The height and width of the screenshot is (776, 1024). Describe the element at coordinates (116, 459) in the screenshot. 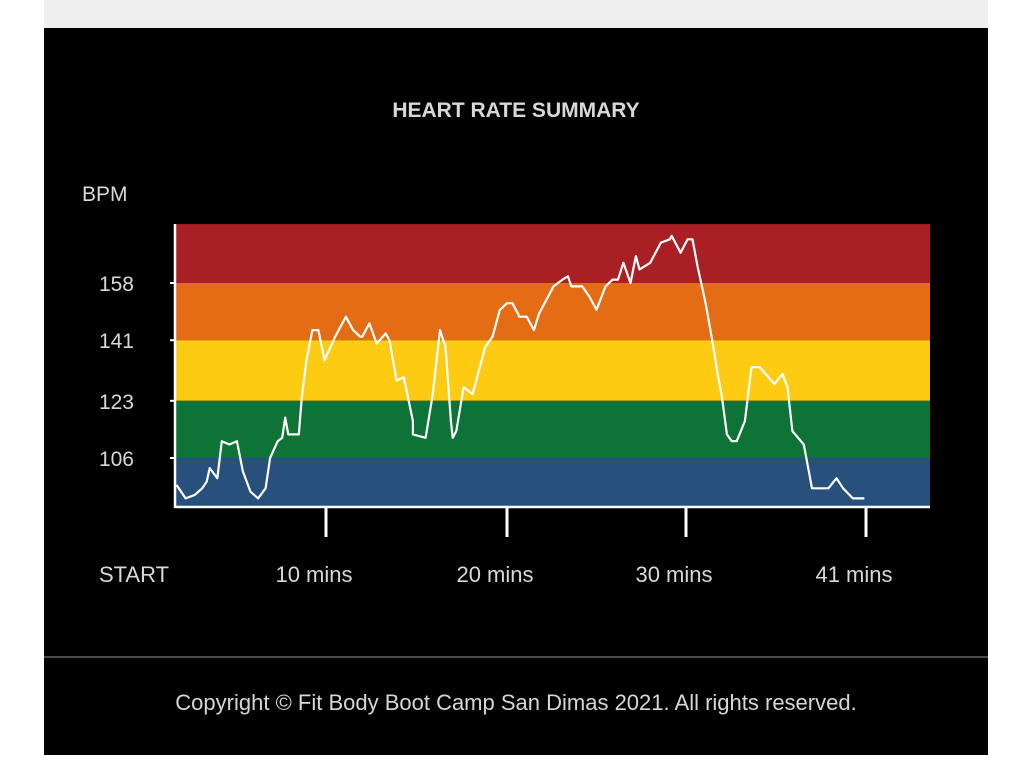

I see `y-tick-label: 106` at that location.